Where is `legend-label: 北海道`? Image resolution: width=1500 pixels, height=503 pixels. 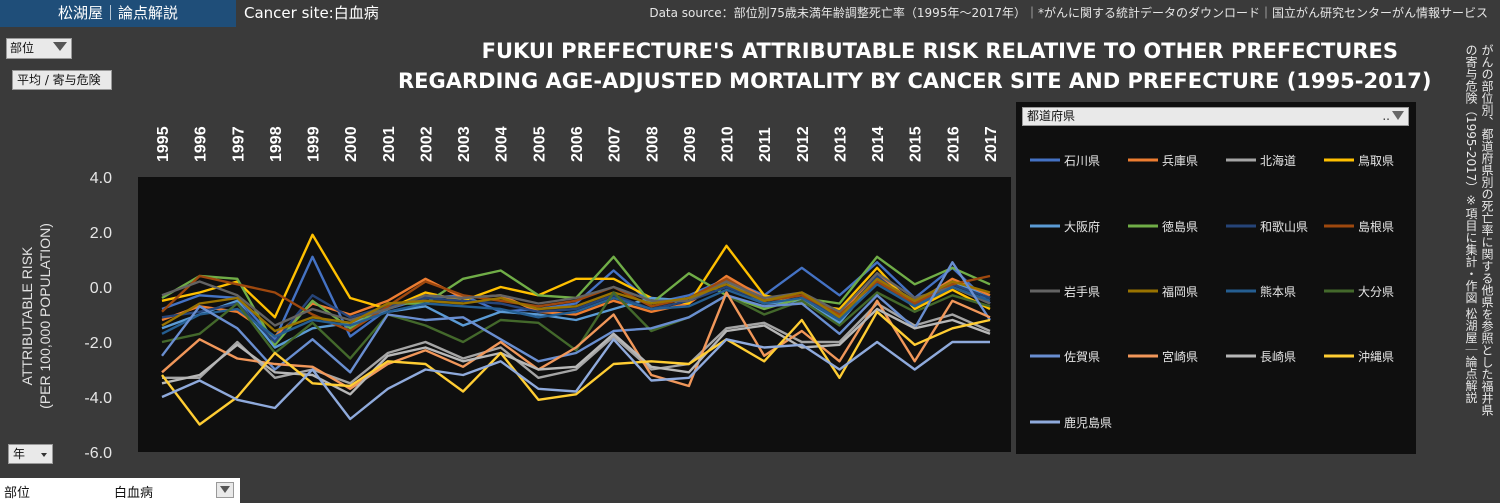 legend-label: 北海道 is located at coordinates (1278, 160).